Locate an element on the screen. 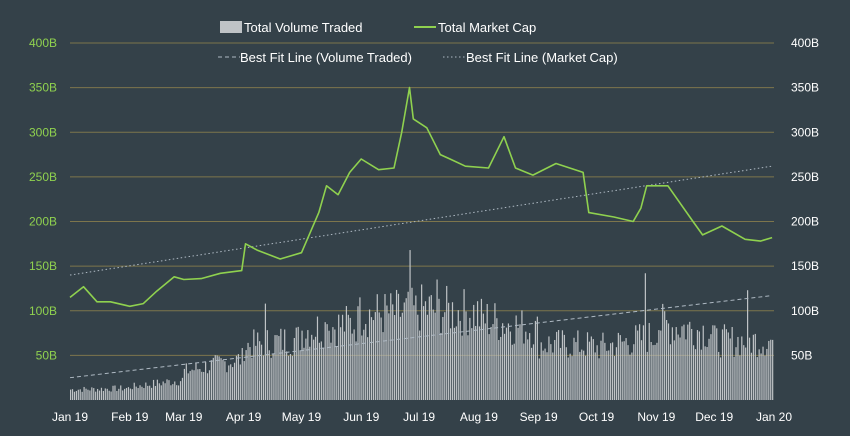 This screenshot has width=850, height=436. x-tick: May 19 is located at coordinates (302, 417).